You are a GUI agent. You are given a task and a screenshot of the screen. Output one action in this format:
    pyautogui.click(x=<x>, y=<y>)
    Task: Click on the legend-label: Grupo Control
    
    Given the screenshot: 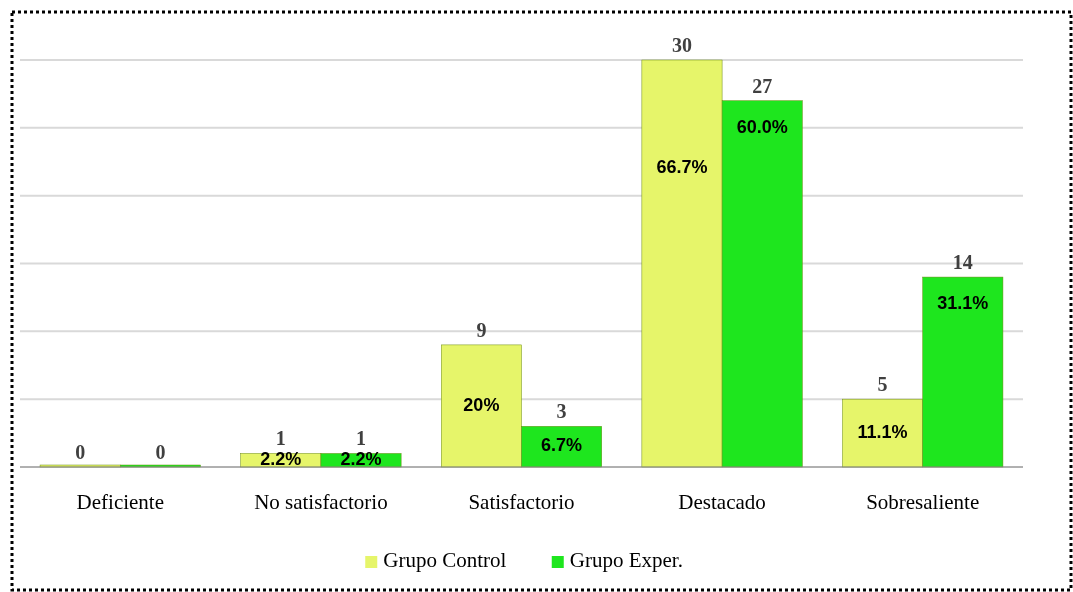 What is the action you would take?
    pyautogui.click(x=445, y=559)
    